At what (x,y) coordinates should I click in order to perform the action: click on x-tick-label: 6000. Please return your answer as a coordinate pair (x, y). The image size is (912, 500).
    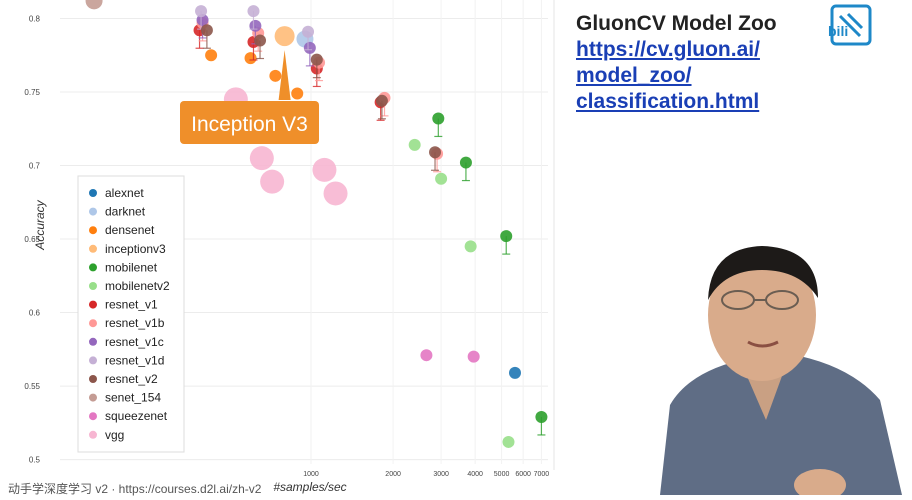
    Looking at the image, I should click on (523, 474).